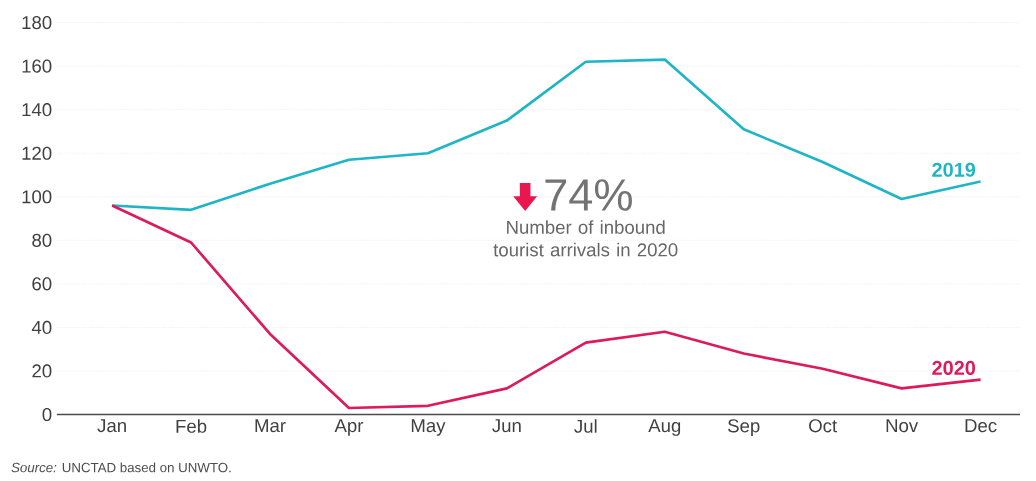 Image resolution: width=1036 pixels, height=481 pixels. Describe the element at coordinates (41, 327) in the screenshot. I see `y-tick-label: 40` at that location.